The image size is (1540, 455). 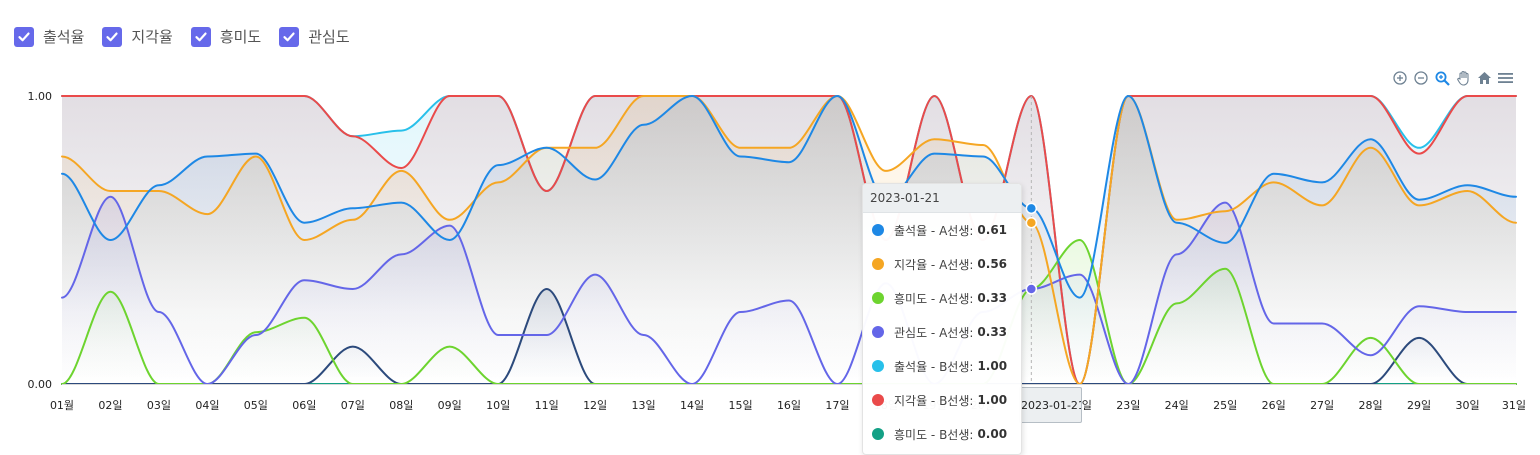 What do you see at coordinates (934, 264) in the screenshot?
I see `tooltip-series-label: 지각율 - A선생:` at bounding box center [934, 264].